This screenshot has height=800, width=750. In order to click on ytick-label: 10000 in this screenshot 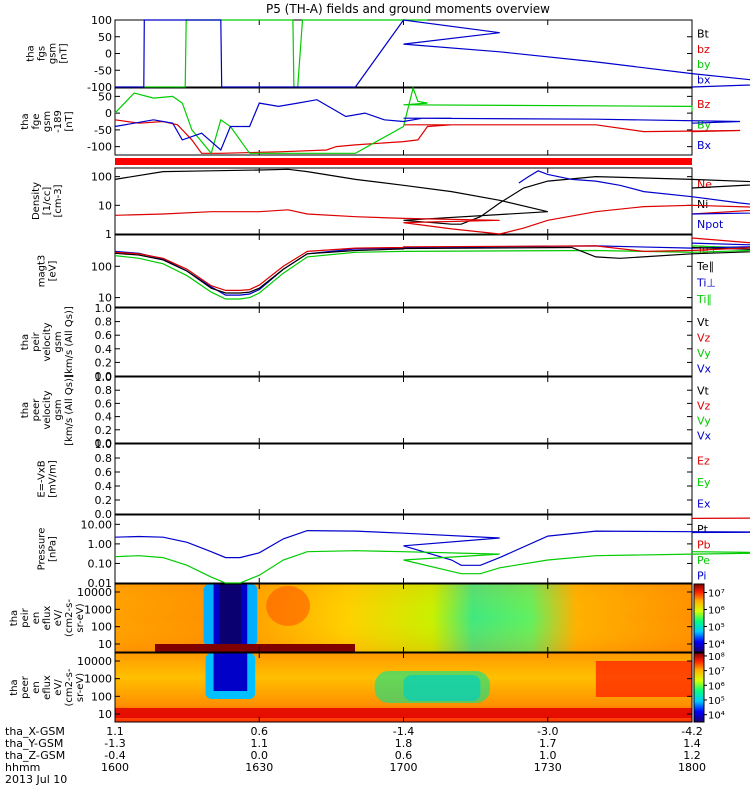, I will do `click(94, 661)`.